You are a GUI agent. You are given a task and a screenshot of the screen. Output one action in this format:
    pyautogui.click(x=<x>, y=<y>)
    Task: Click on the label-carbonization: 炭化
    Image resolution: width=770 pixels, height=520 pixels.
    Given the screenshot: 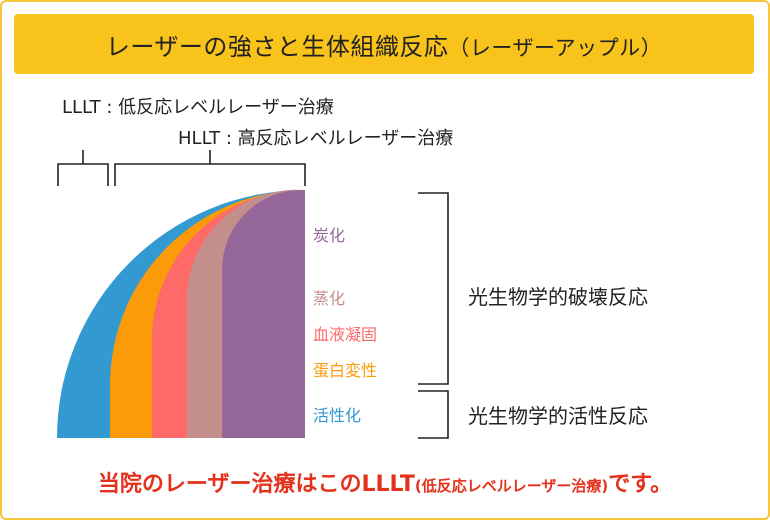 What is the action you would take?
    pyautogui.click(x=329, y=235)
    